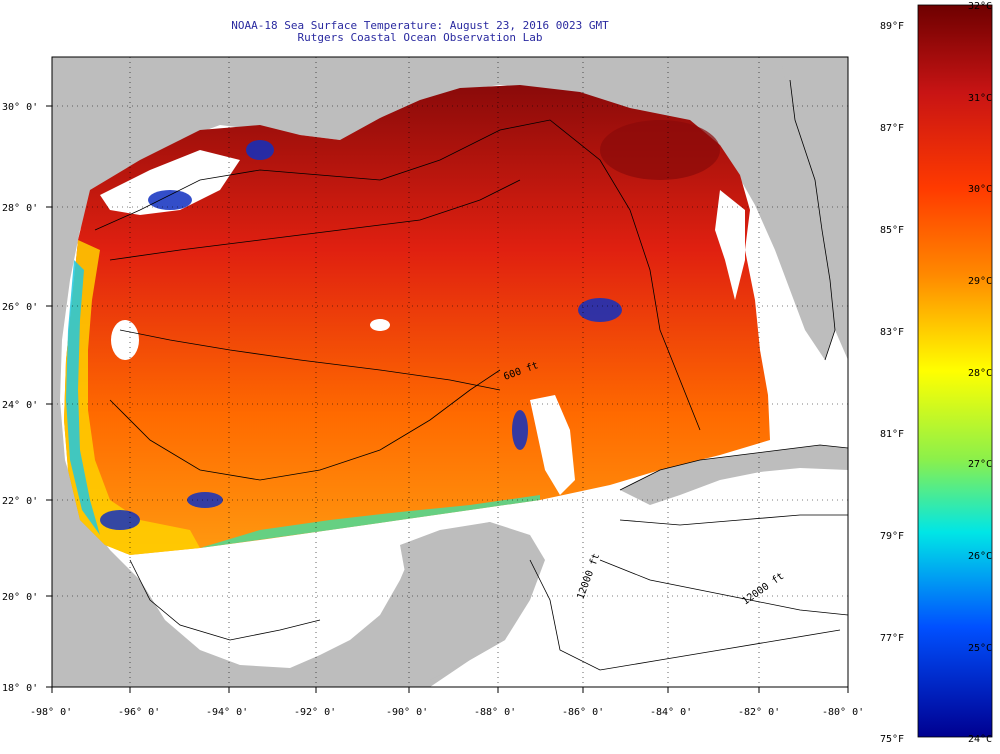  Describe the element at coordinates (892, 536) in the screenshot. I see `cb-f-79: 79°F` at that location.